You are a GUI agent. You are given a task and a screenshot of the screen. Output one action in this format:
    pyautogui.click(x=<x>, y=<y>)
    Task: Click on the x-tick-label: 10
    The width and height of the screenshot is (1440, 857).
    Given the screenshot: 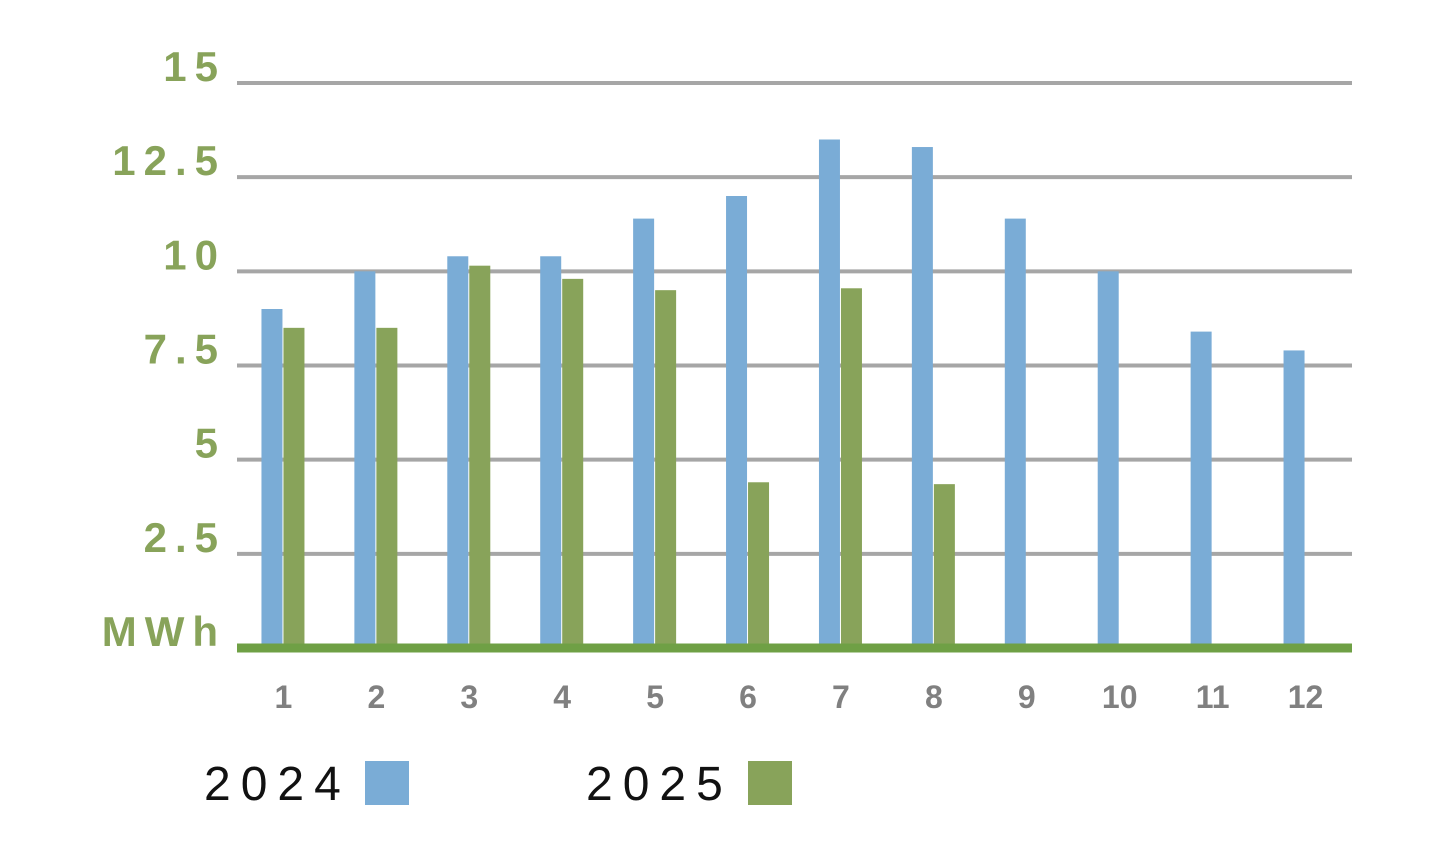 What is the action you would take?
    pyautogui.click(x=1120, y=697)
    